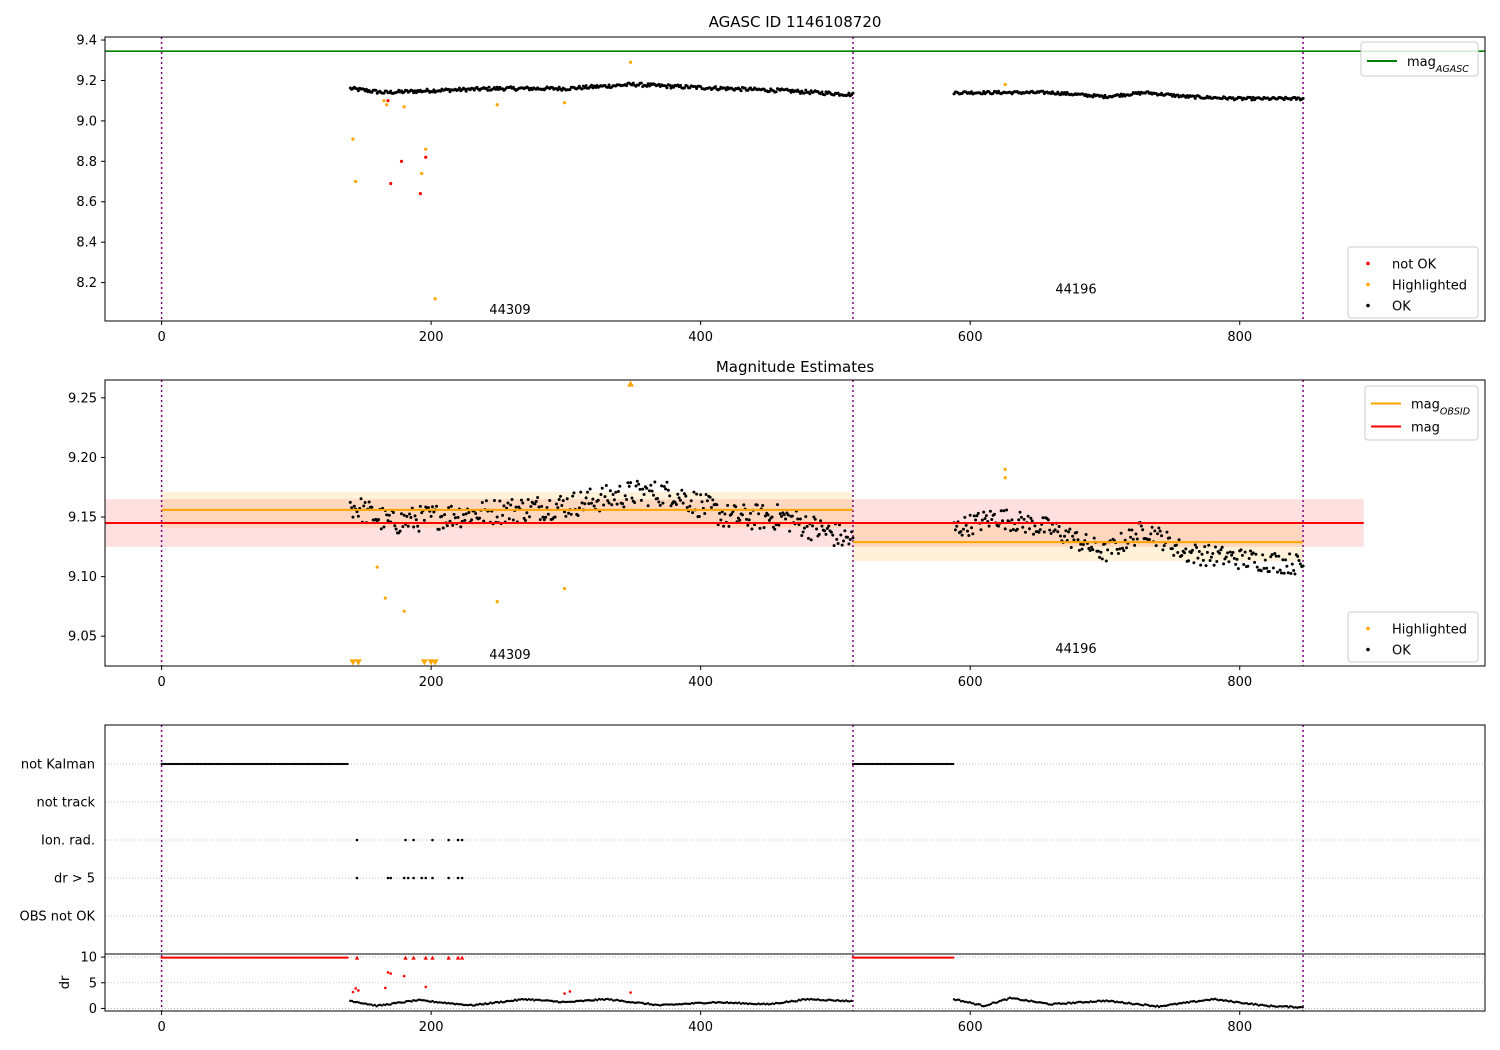 The image size is (1500, 1050). What do you see at coordinates (795, 367) in the screenshot?
I see `panel-2-title: Magnitude Estimates` at bounding box center [795, 367].